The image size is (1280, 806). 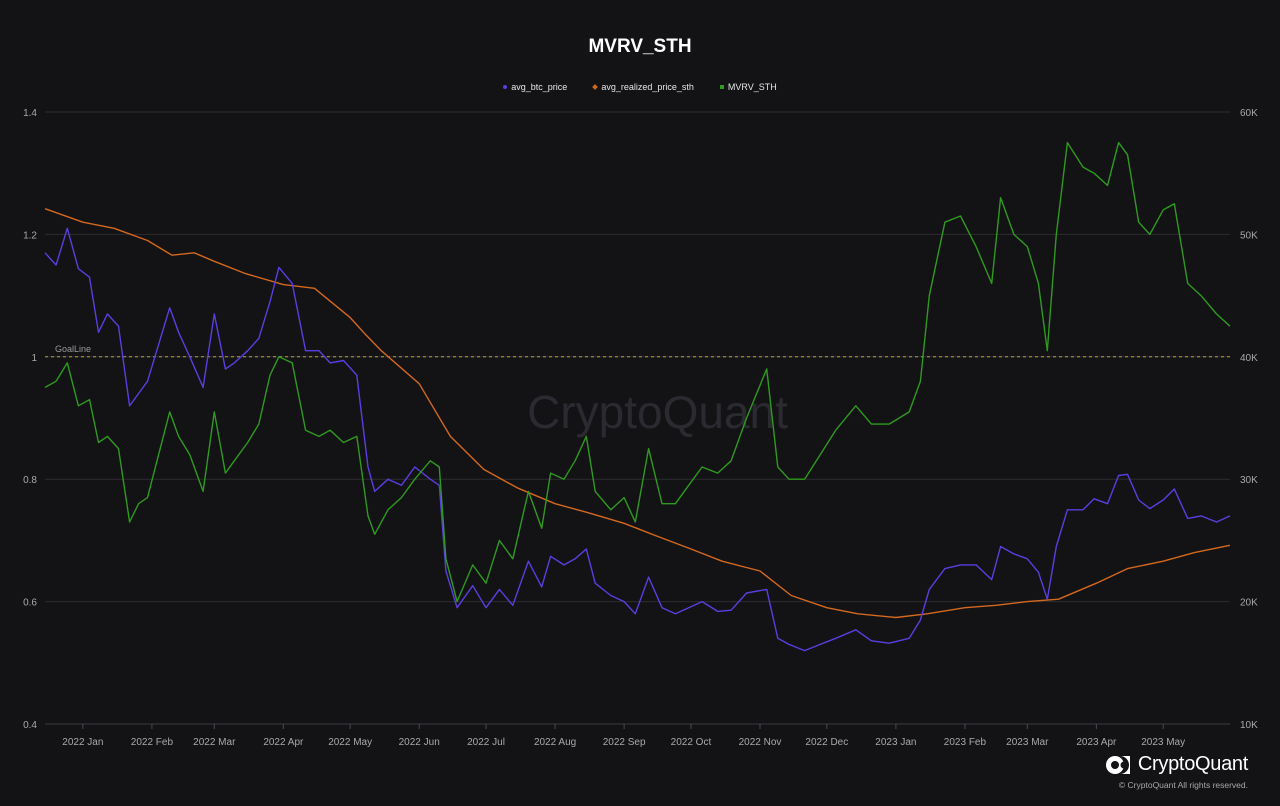 I want to click on y-right-tick-label: 40K, so click(x=1249, y=358).